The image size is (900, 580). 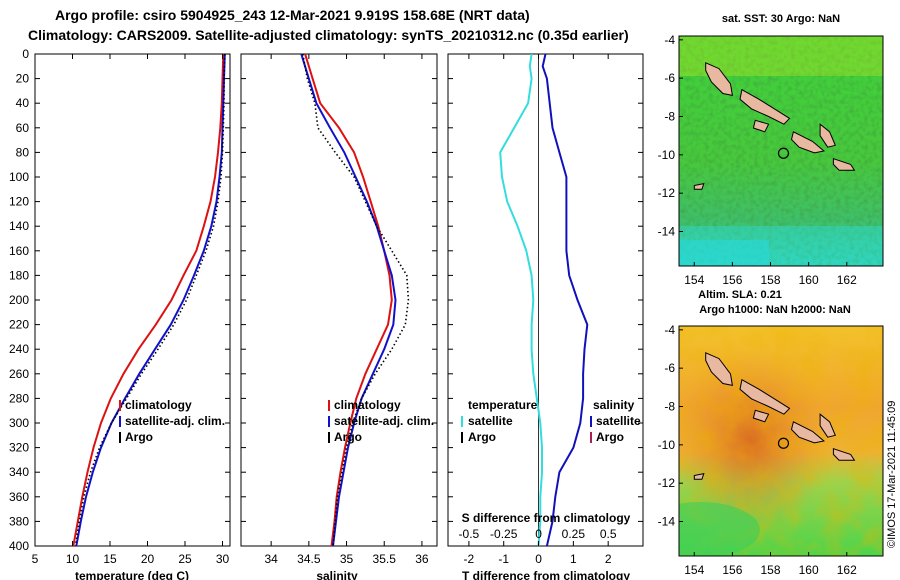 I want to click on x2-tick-label: 0.5, so click(x=608, y=534).